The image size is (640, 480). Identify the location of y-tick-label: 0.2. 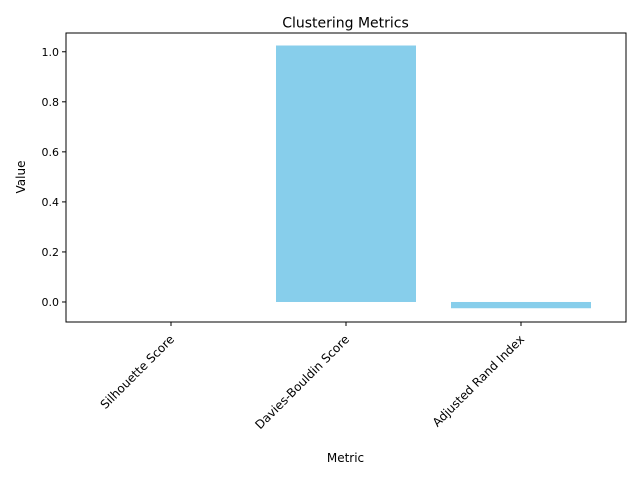
(51, 252).